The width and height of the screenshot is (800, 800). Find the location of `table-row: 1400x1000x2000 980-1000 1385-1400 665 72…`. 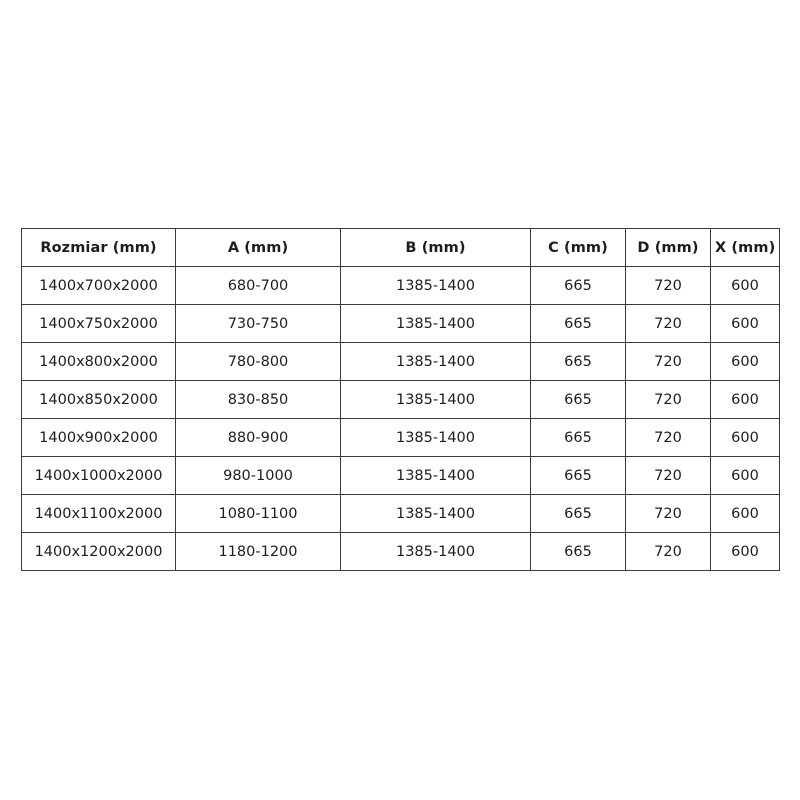

table-row: 1400x1000x2000 980-1000 1385-1400 665 72… is located at coordinates (400, 475).